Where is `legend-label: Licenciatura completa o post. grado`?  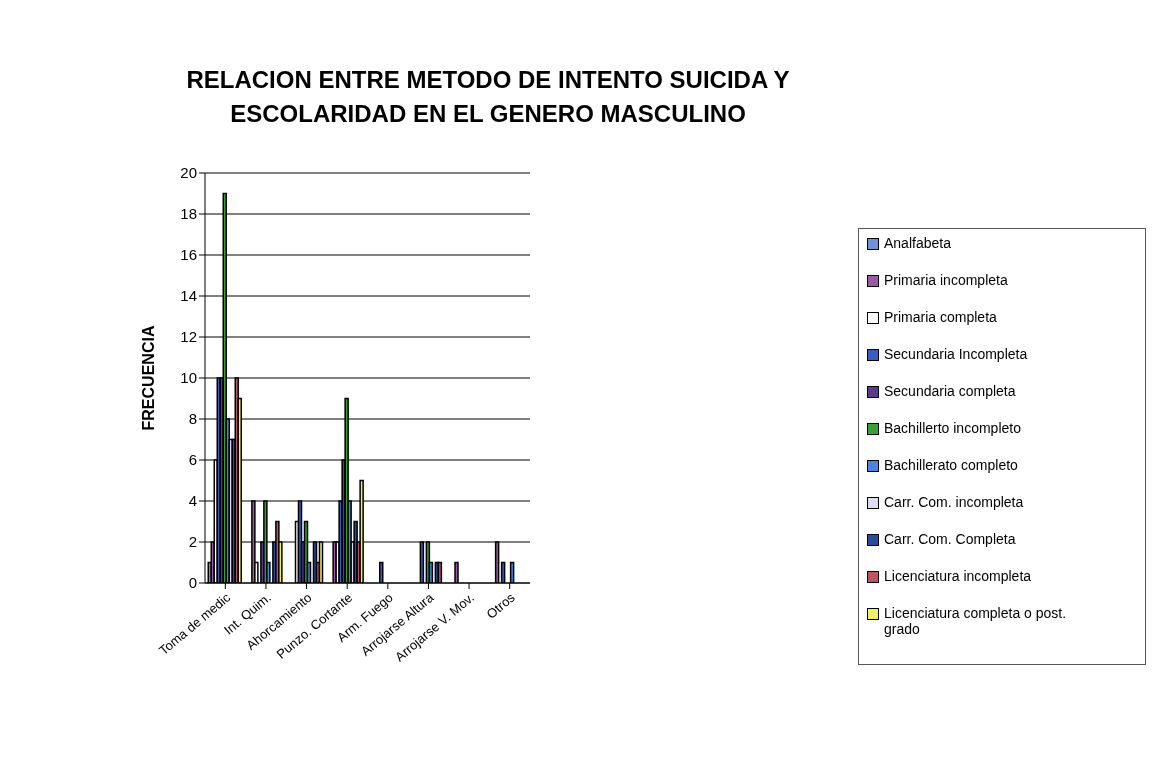 legend-label: Licenciatura completa o post. grado is located at coordinates (976, 621).